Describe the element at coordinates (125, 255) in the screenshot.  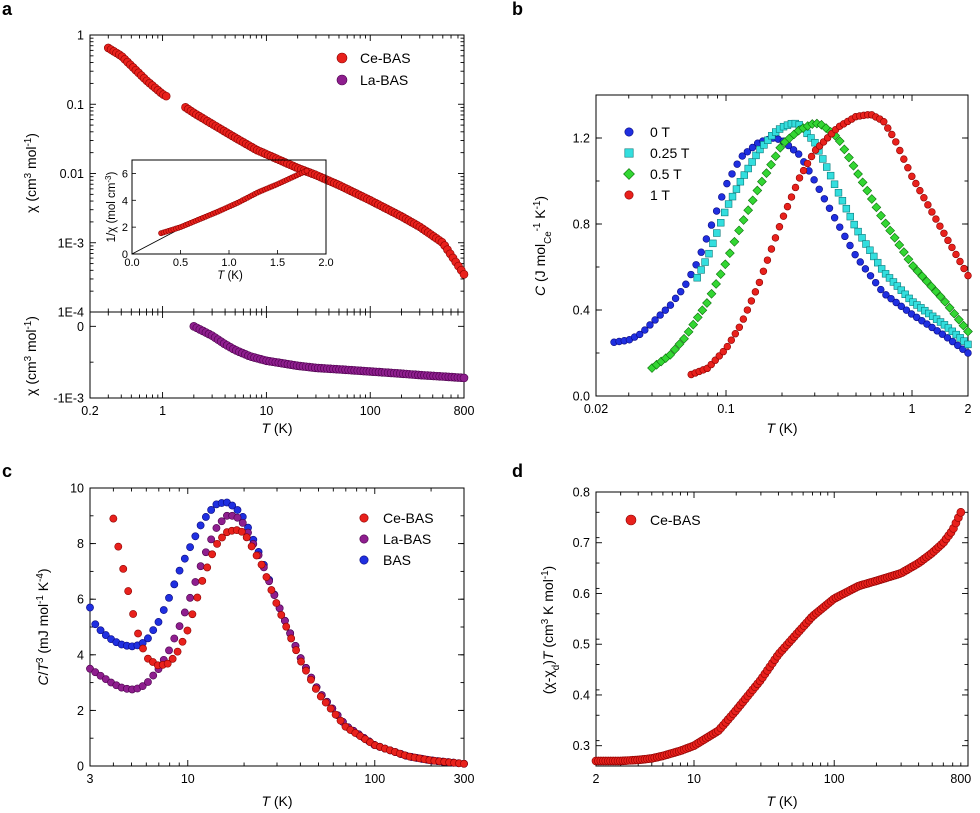
I see `inset-y-tick-label: 0` at that location.